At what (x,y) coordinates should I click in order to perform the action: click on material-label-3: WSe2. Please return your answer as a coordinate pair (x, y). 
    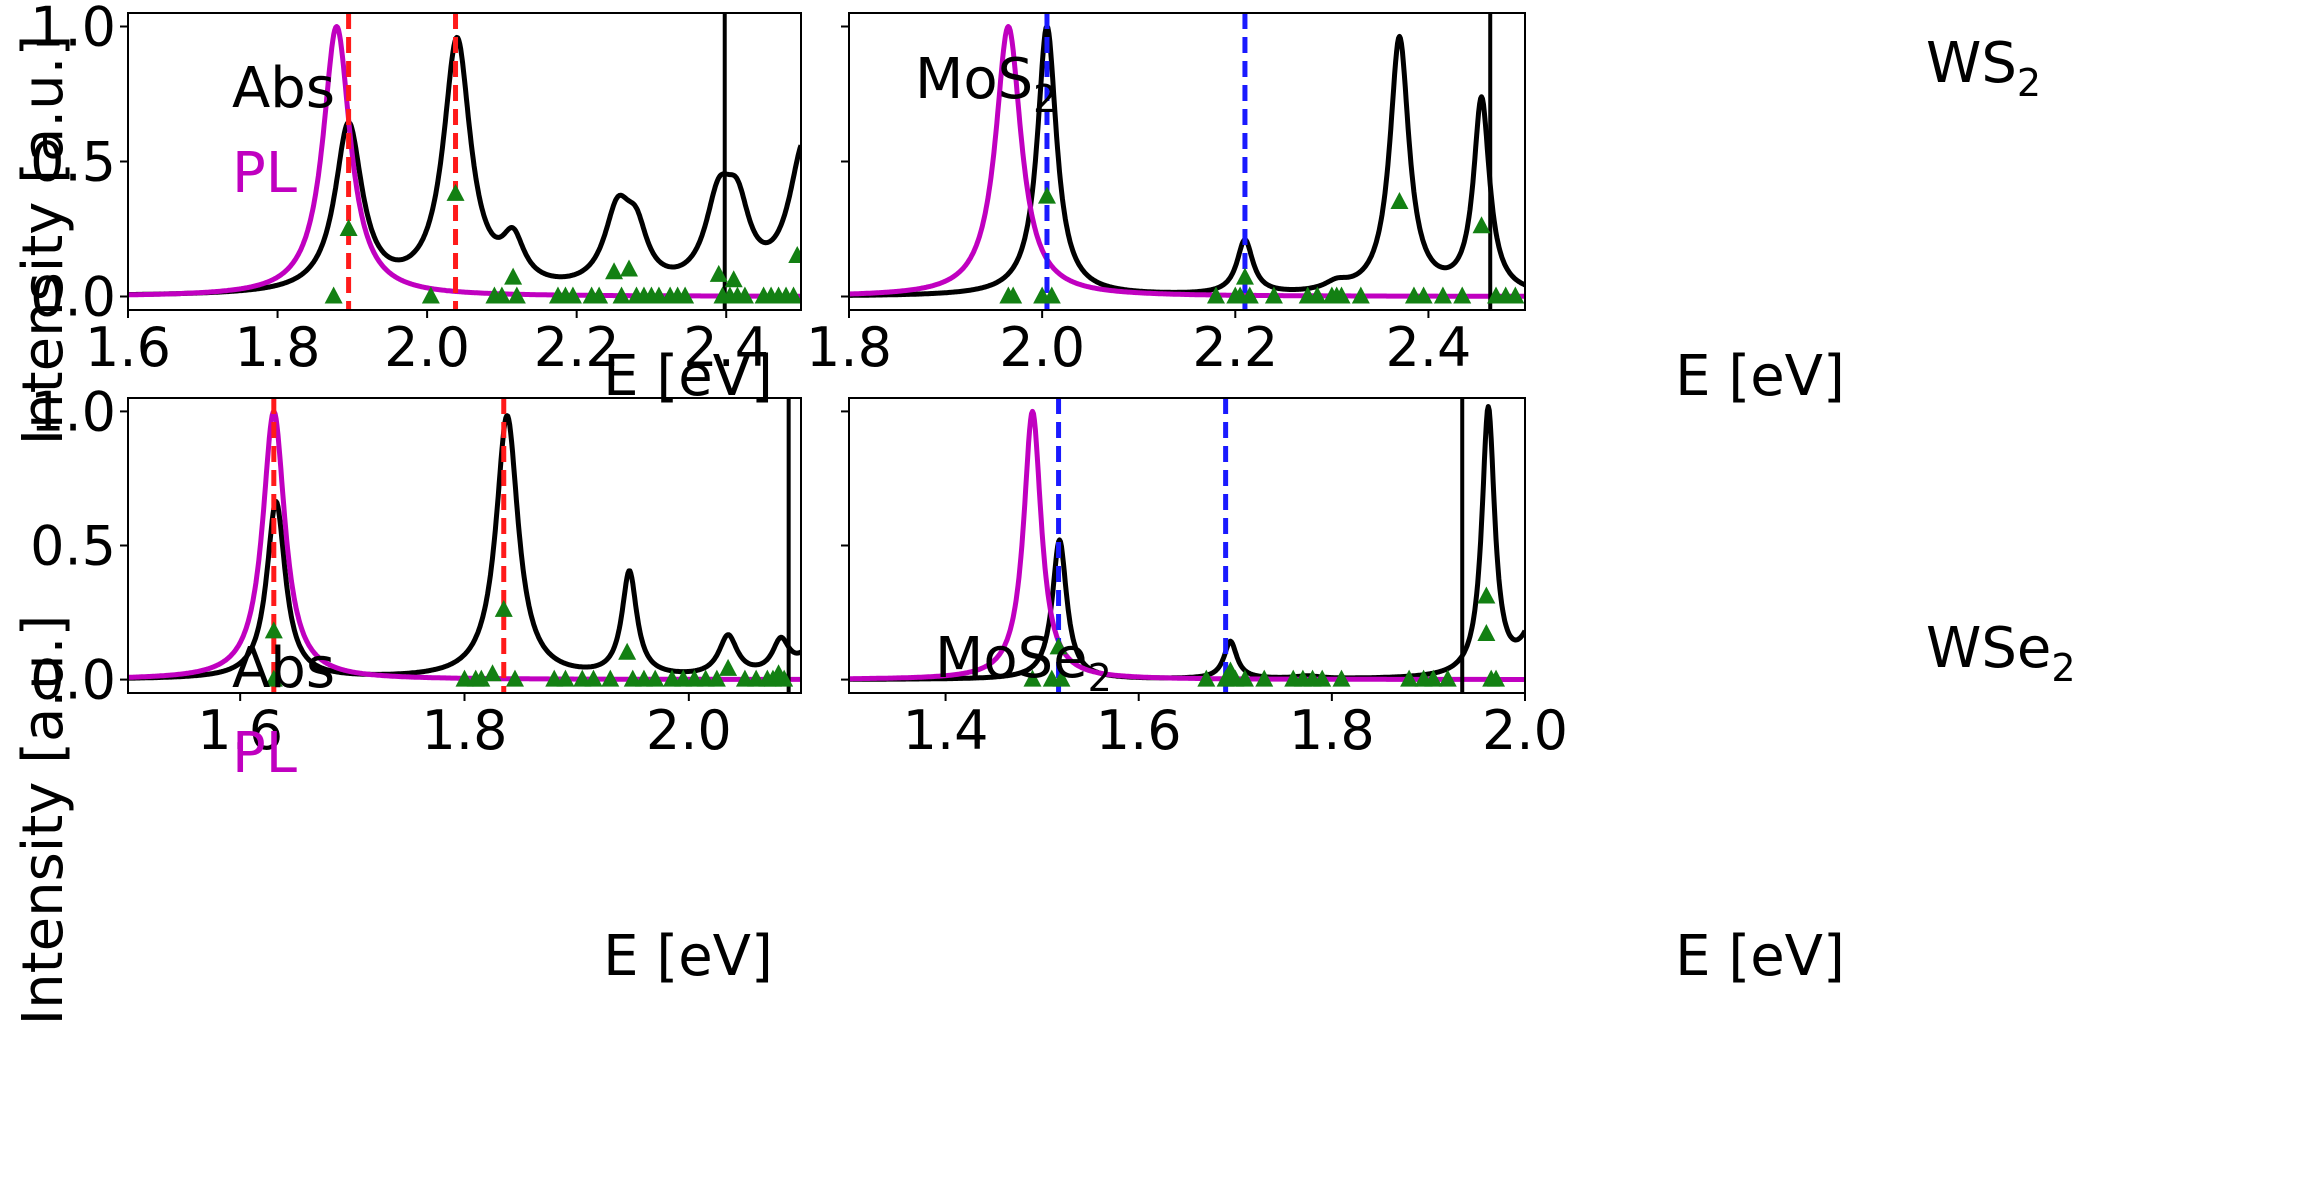
    Looking at the image, I should click on (2001, 653).